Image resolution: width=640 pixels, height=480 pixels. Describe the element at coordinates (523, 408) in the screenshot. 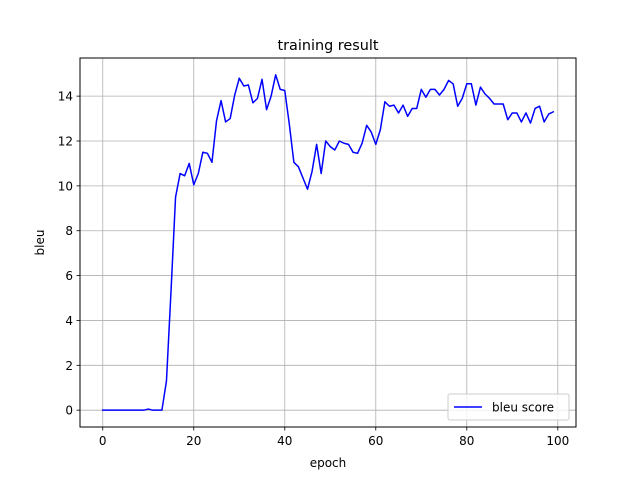

I see `legend-label: bleu score` at that location.